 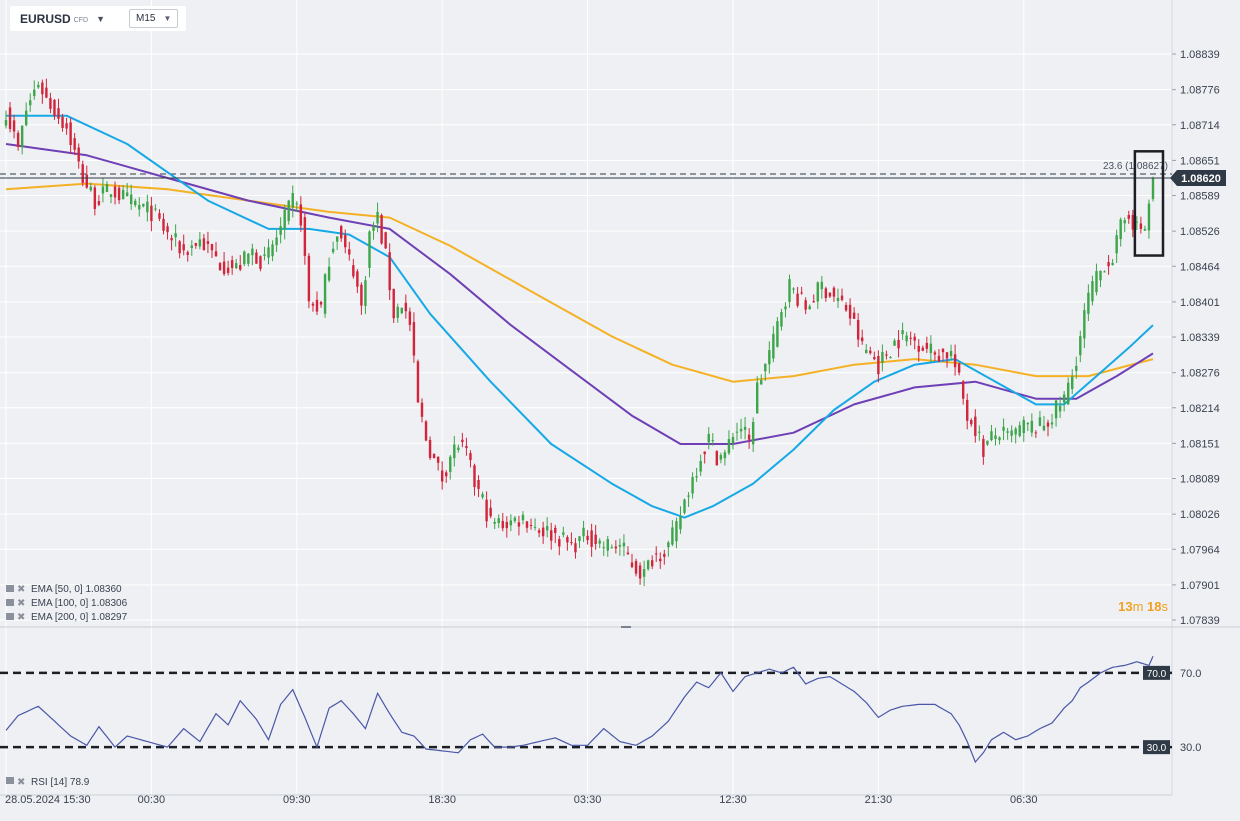 I want to click on rsi-level-badge-label: 70.0, so click(x=1157, y=674).